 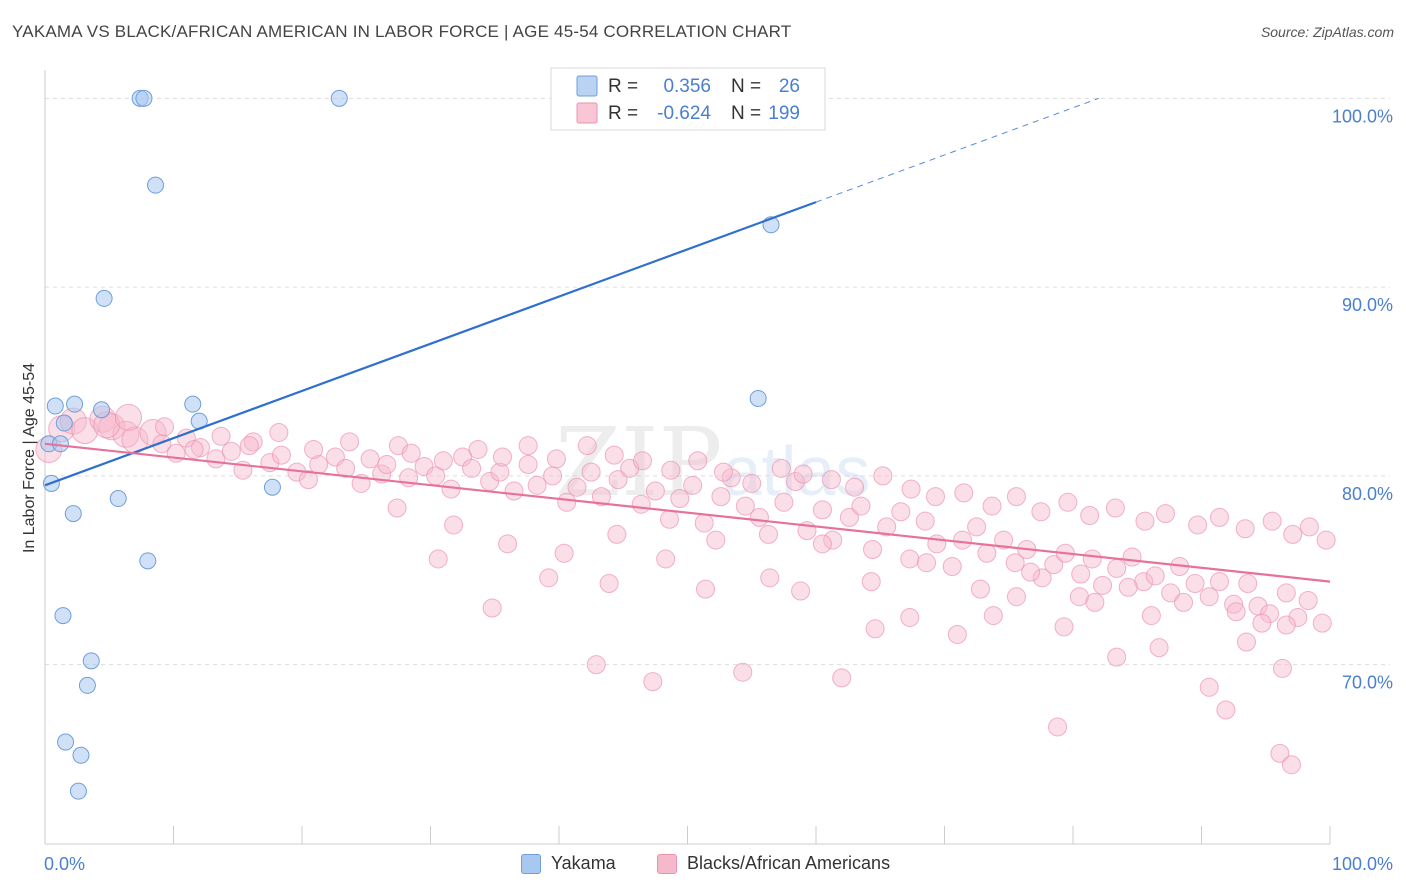 I want to click on legend-n-value: 26, so click(x=789, y=86).